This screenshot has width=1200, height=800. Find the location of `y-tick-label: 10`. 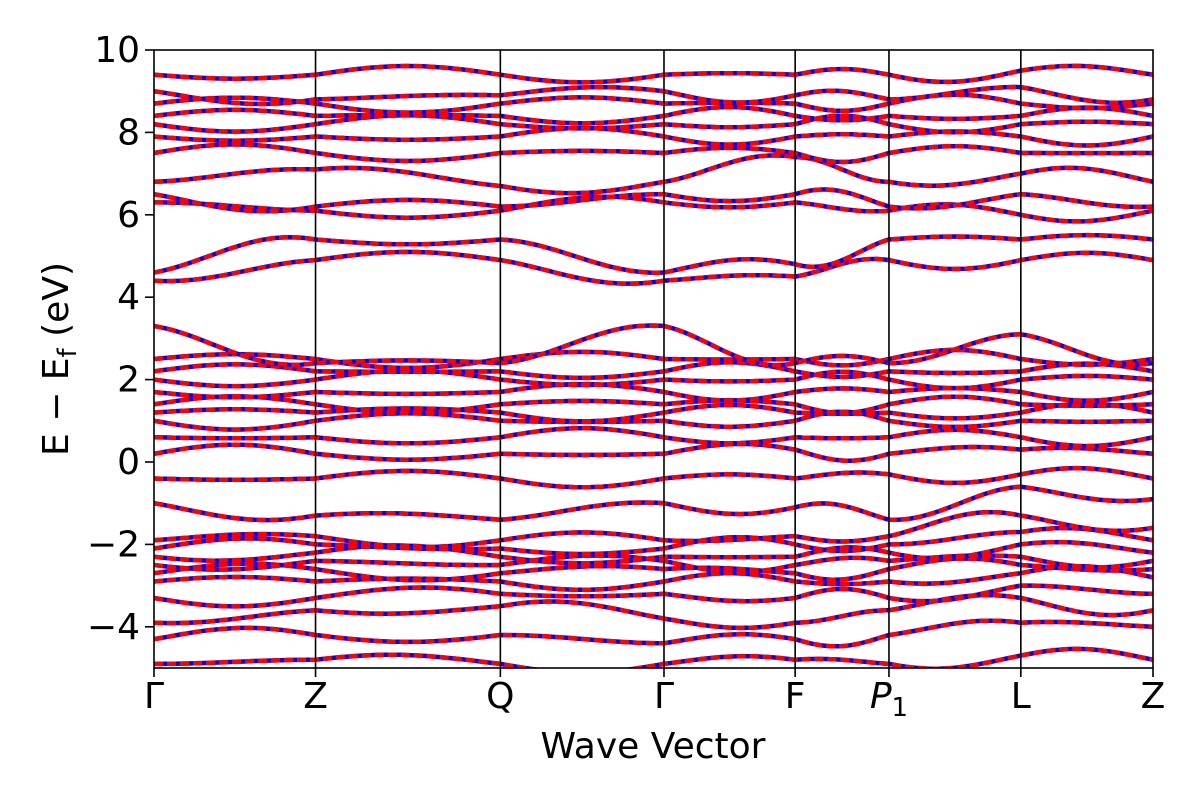

y-tick-label: 10 is located at coordinates (117, 50).